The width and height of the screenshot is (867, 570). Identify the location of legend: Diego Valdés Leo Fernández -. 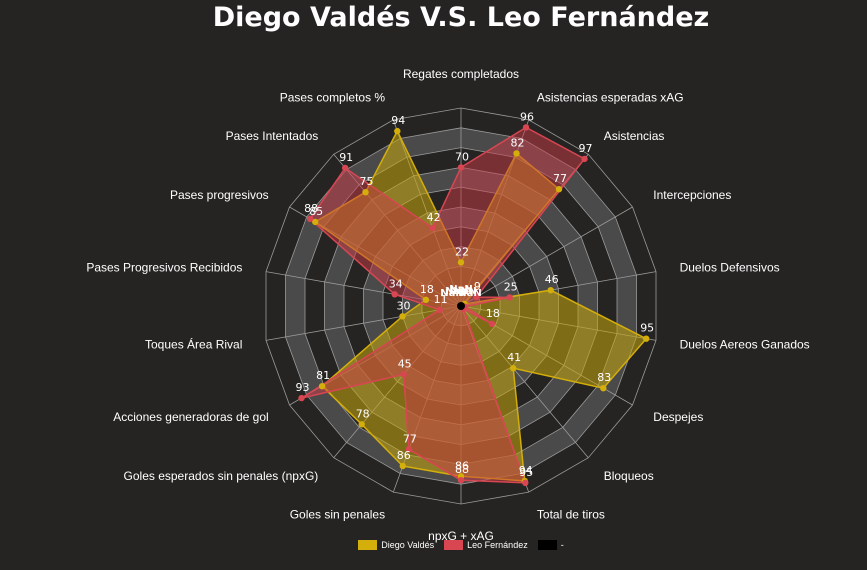
(433, 545).